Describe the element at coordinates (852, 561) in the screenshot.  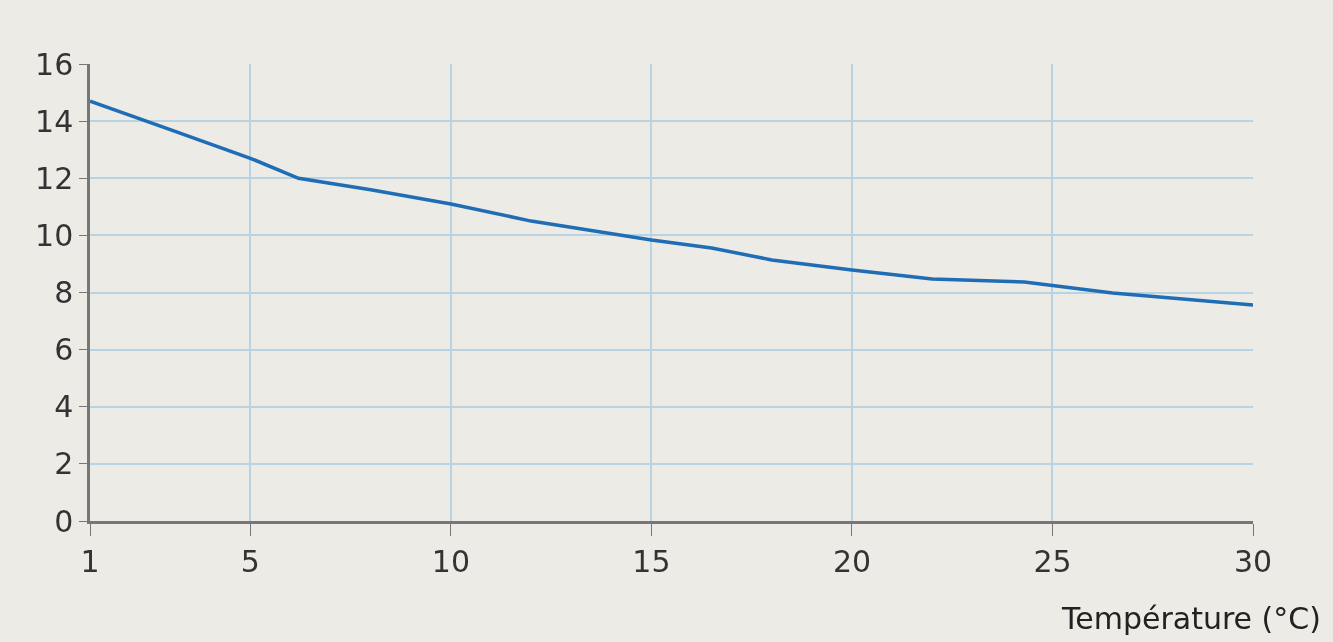
I see `x-tick-label: 20` at that location.